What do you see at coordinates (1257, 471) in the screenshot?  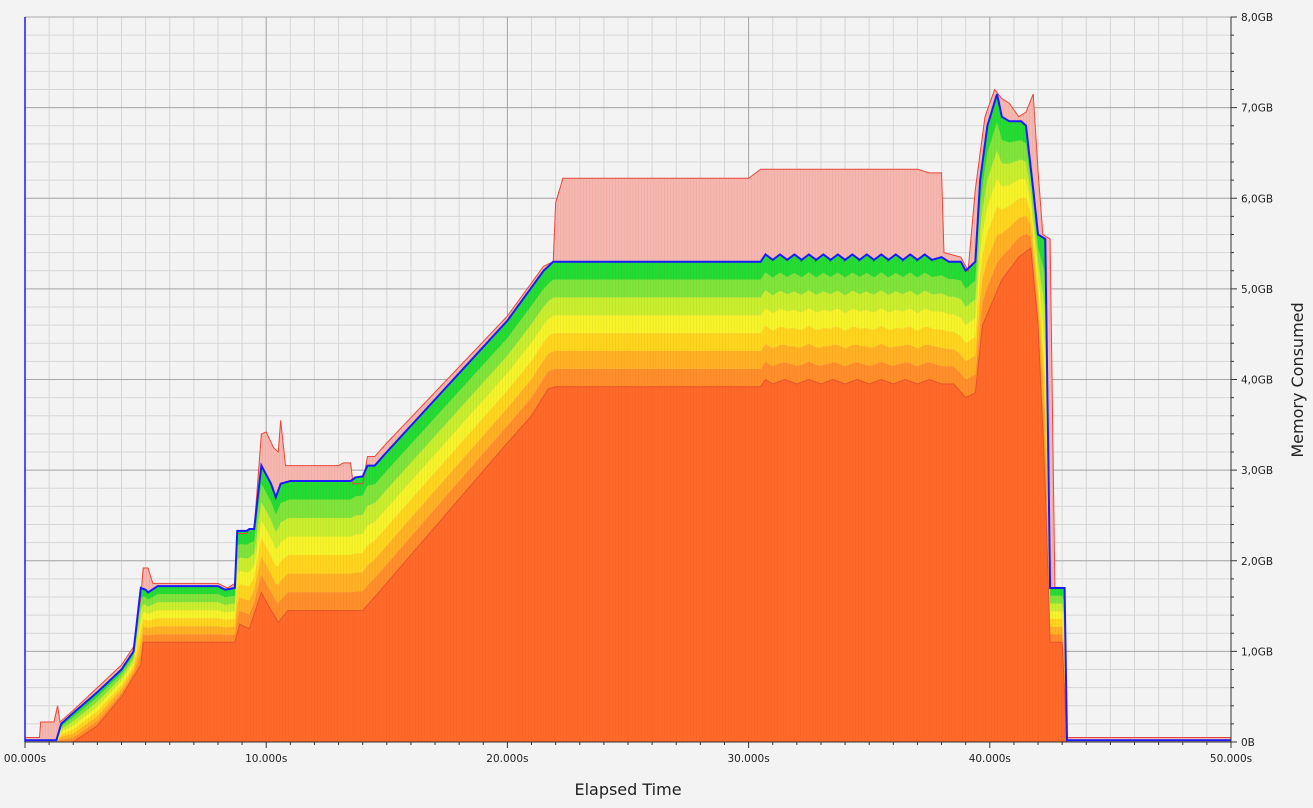 I see `y-tick-label: 3,0GB` at bounding box center [1257, 471].